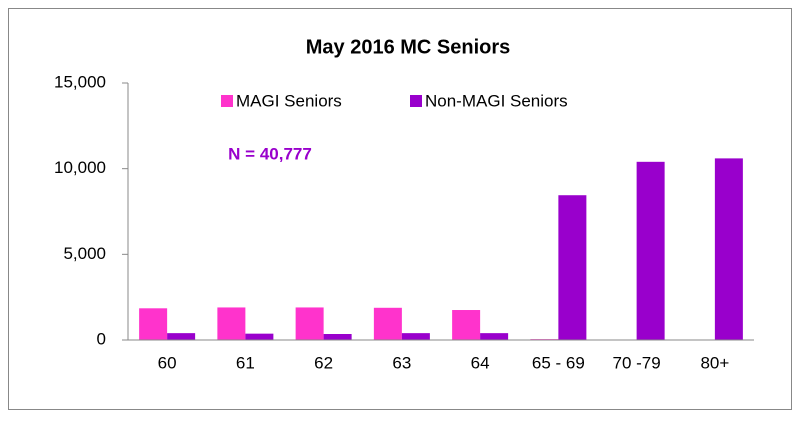 This screenshot has width=801, height=429. I want to click on chart-title: May 2016 MC Seniors, so click(408, 47).